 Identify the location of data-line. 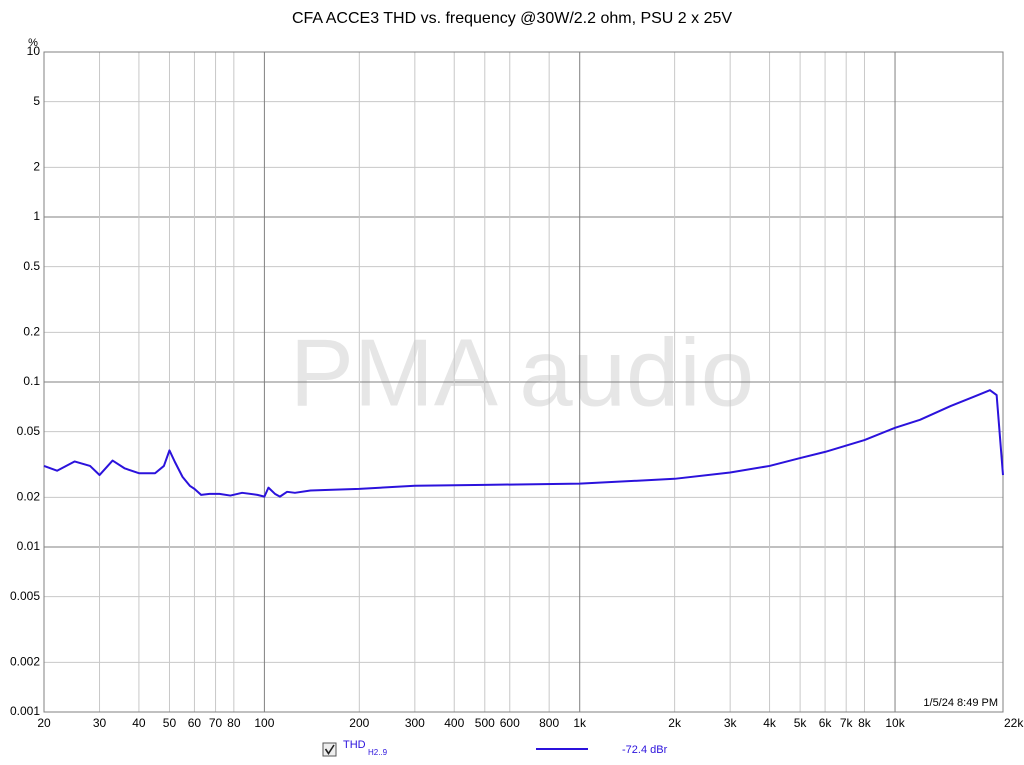
(523, 443).